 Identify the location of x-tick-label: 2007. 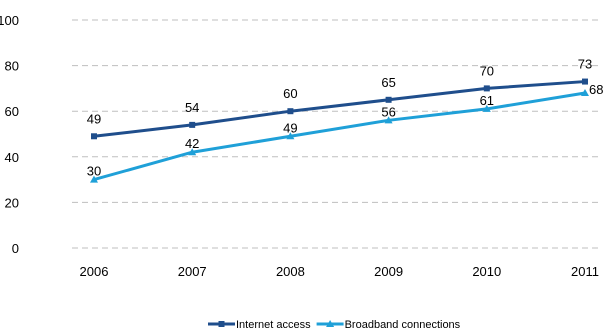
(192, 271).